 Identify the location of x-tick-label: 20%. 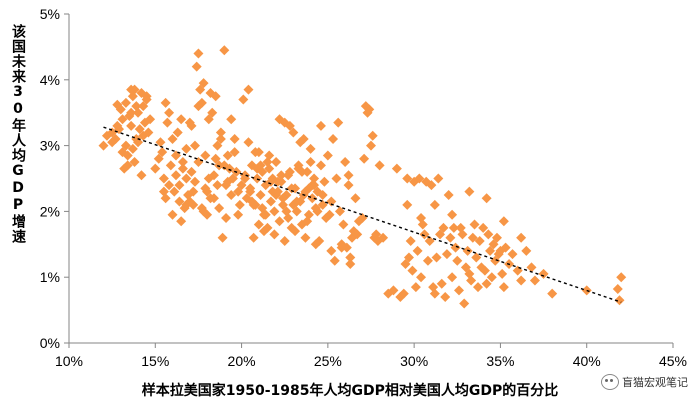
(242, 361).